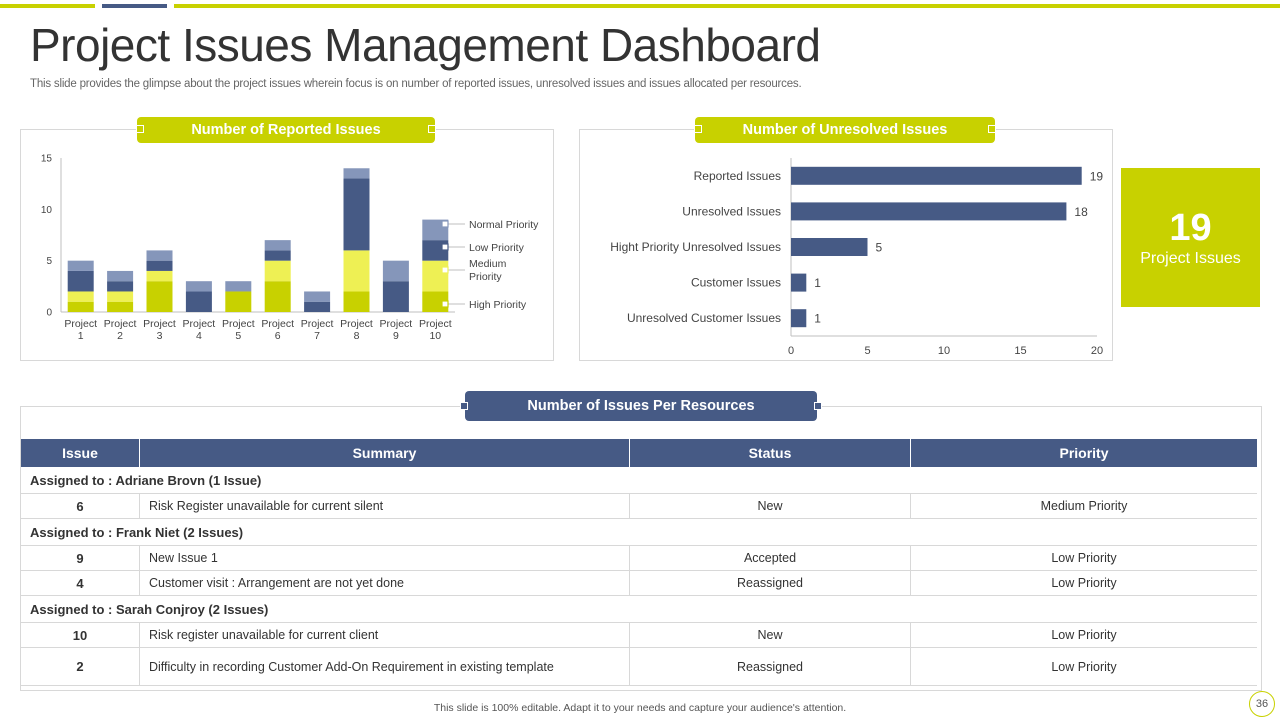 This screenshot has width=1280, height=720. What do you see at coordinates (160, 336) in the screenshot?
I see `x-tick-label: 3` at bounding box center [160, 336].